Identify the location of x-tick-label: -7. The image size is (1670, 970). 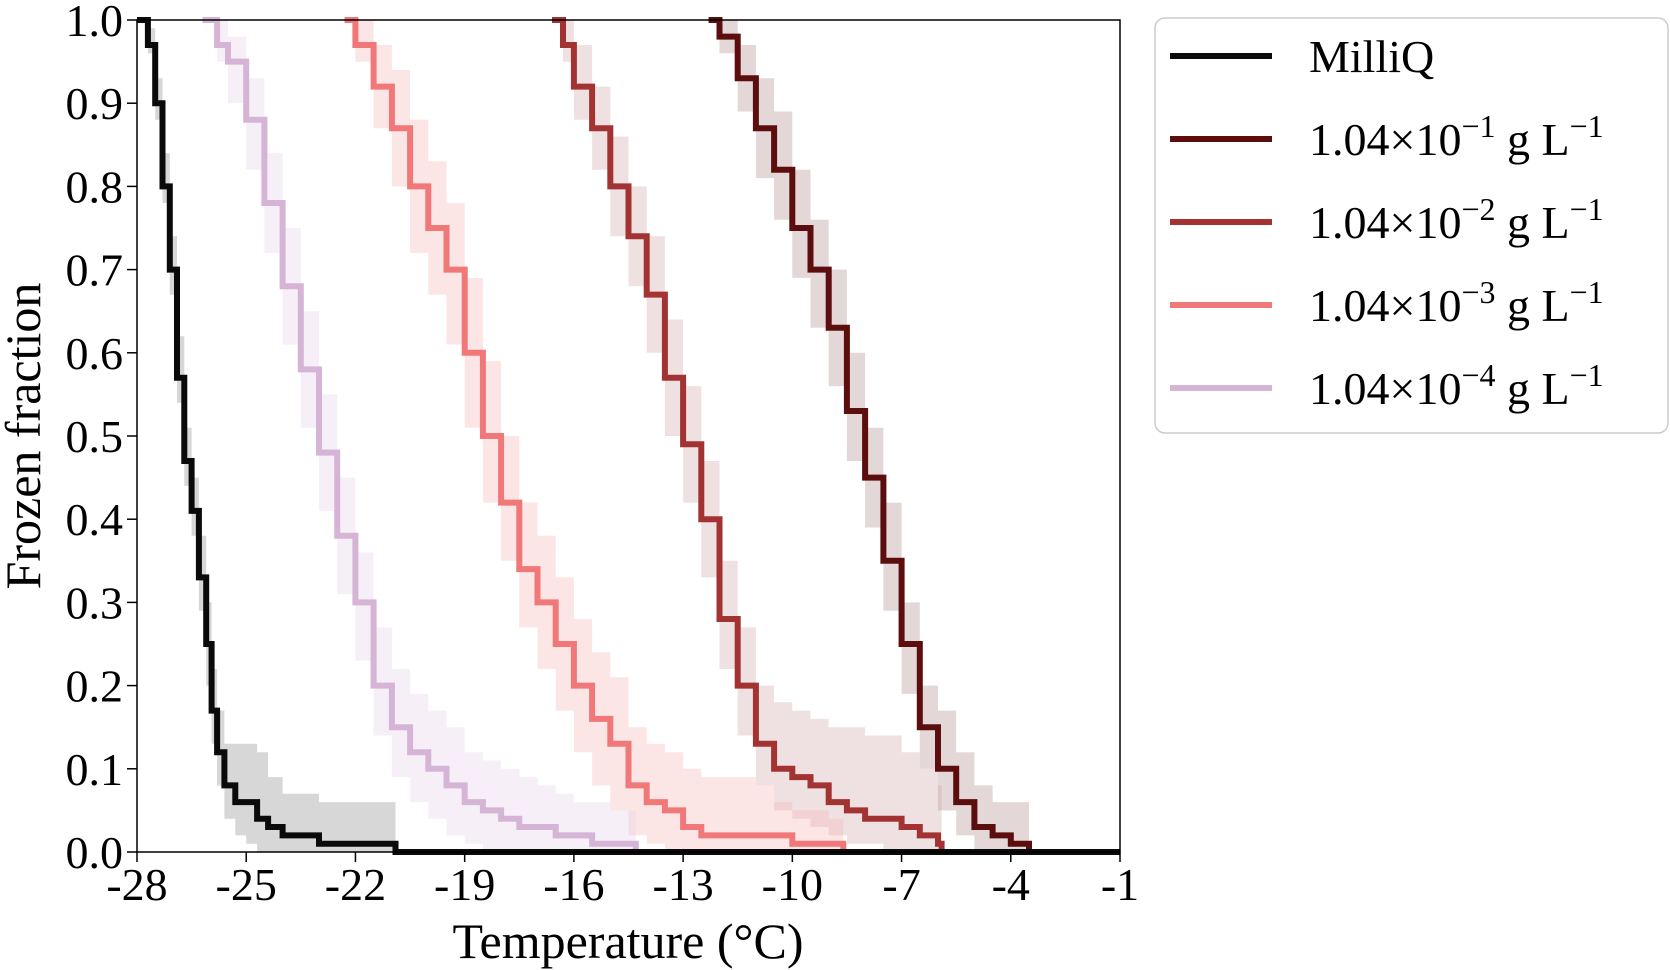
(901, 884).